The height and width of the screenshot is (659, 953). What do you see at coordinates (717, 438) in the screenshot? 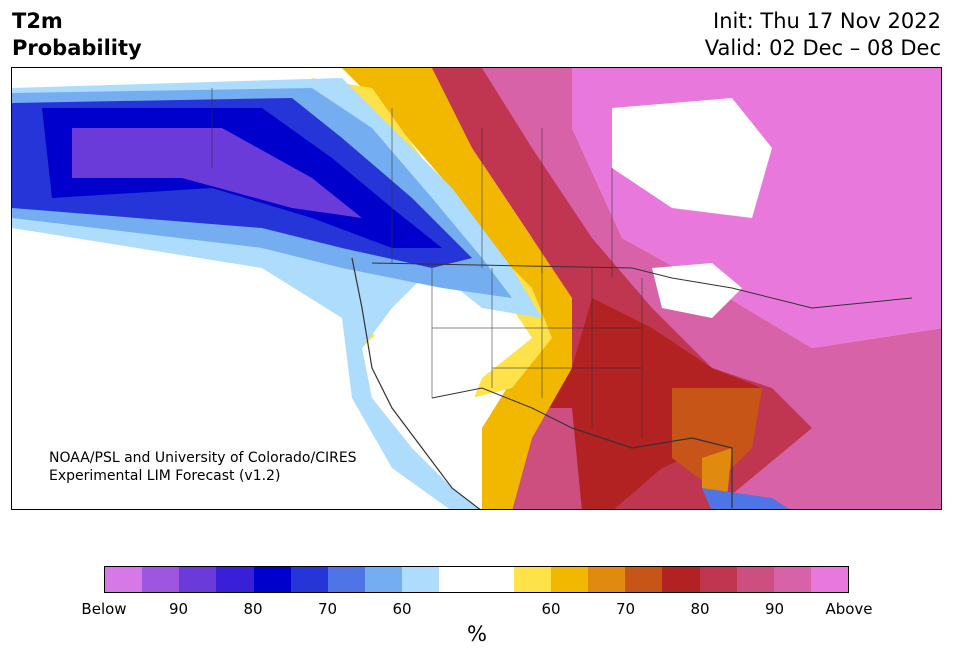
I see `above-band-gulf` at bounding box center [717, 438].